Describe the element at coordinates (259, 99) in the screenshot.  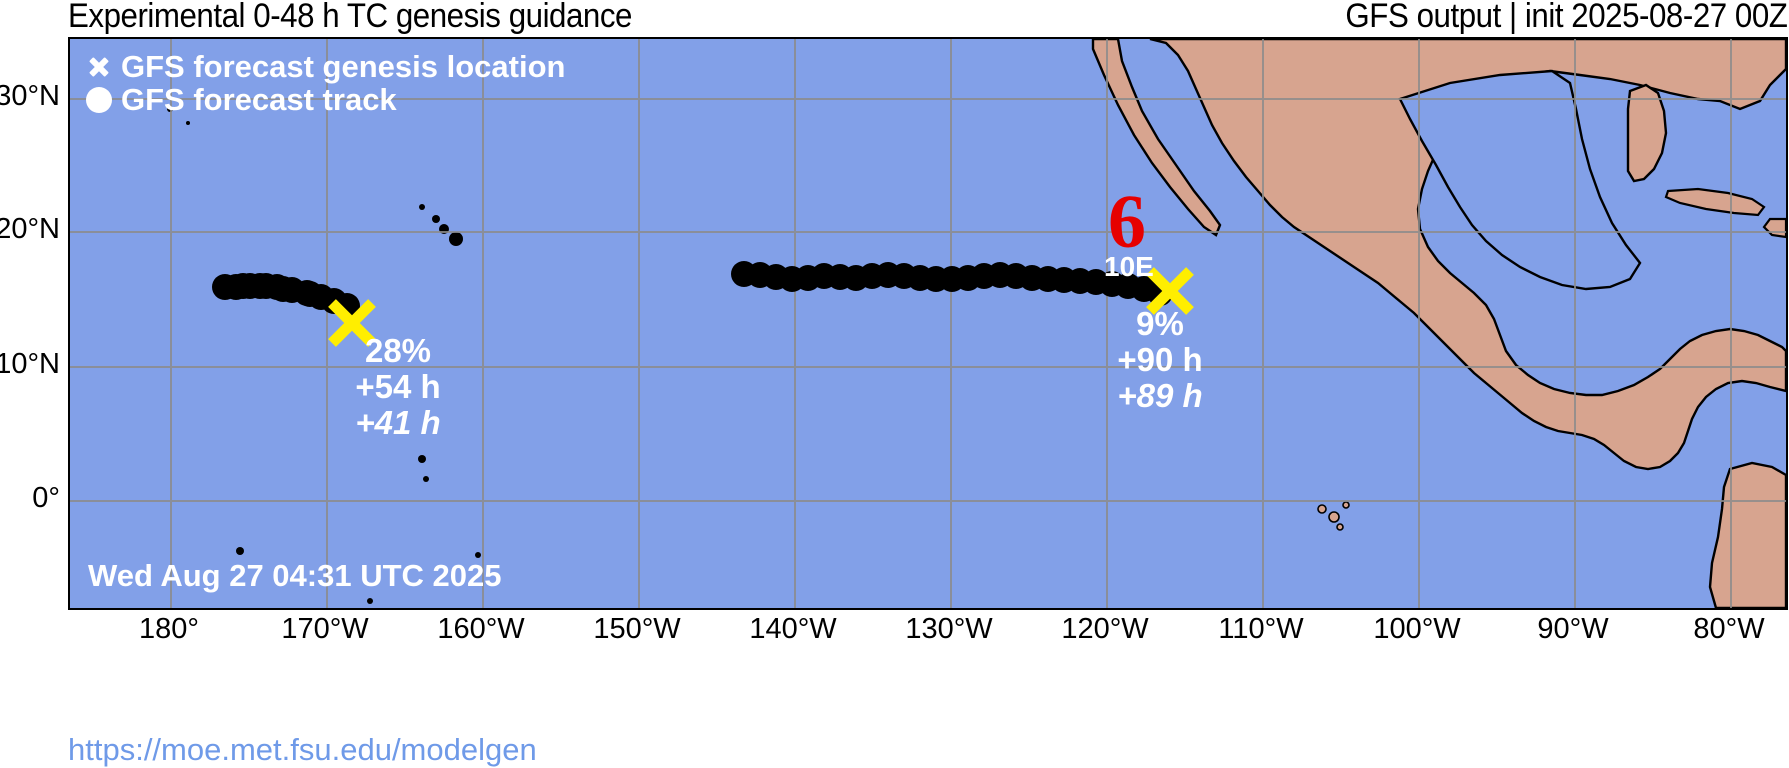
I see `legend-label-track: GFS forecast track` at that location.